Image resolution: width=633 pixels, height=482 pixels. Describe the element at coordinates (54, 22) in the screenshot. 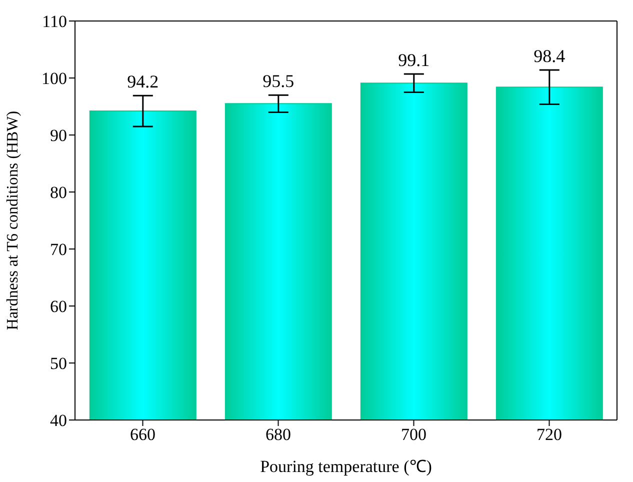

I see `y-tick-label: 110` at that location.